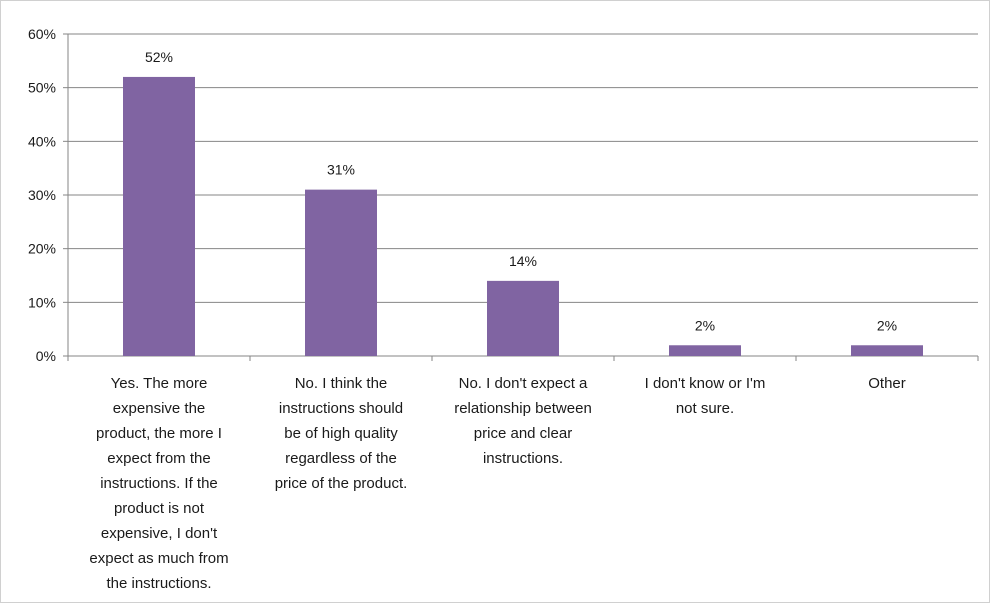 The height and width of the screenshot is (603, 990). What do you see at coordinates (42, 249) in the screenshot?
I see `y-tick-label: 20%` at bounding box center [42, 249].